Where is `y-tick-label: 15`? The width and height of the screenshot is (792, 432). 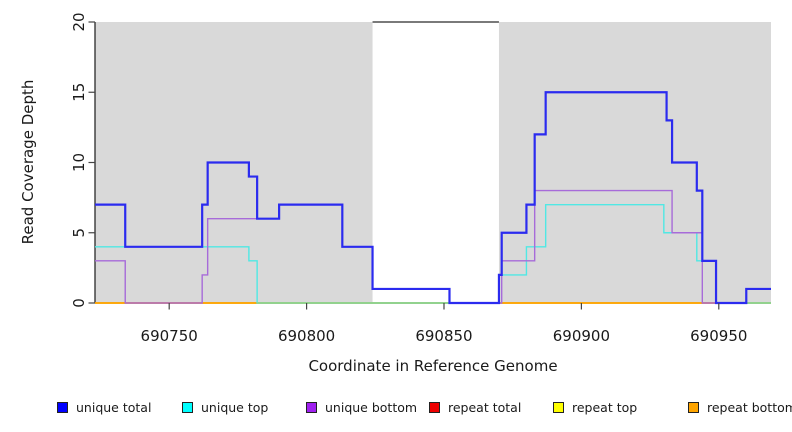
y-tick-label: 15 is located at coordinates (79, 92).